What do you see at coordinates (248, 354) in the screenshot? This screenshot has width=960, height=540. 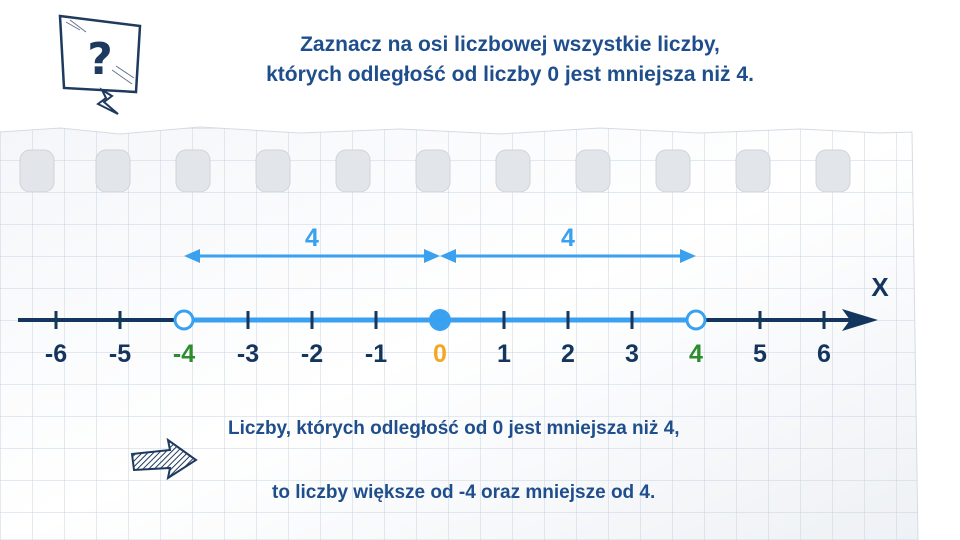 I see `tick-label: -3` at bounding box center [248, 354].